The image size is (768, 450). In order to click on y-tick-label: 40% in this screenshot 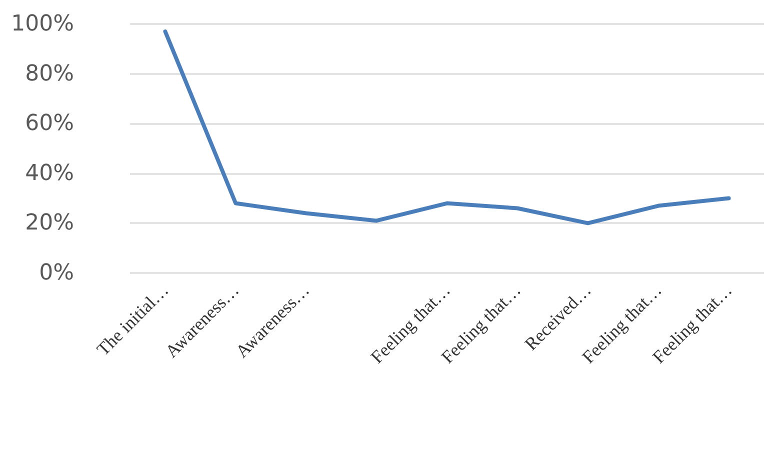, I will do `click(49, 173)`.